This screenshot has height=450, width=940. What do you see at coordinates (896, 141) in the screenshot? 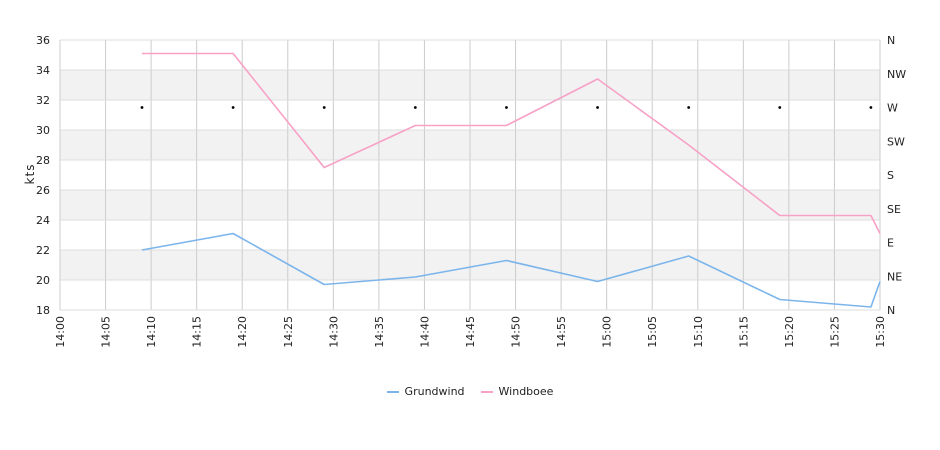
I see `direction-tick-label: SW` at bounding box center [896, 141].